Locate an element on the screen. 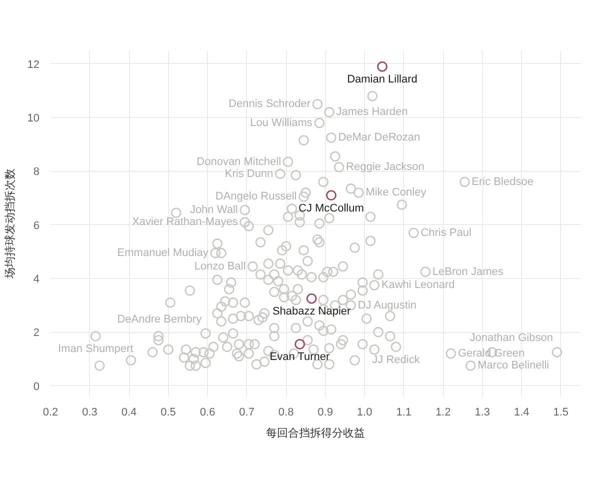 The height and width of the screenshot is (480, 600). x-tick-label: 0.5 is located at coordinates (168, 412).